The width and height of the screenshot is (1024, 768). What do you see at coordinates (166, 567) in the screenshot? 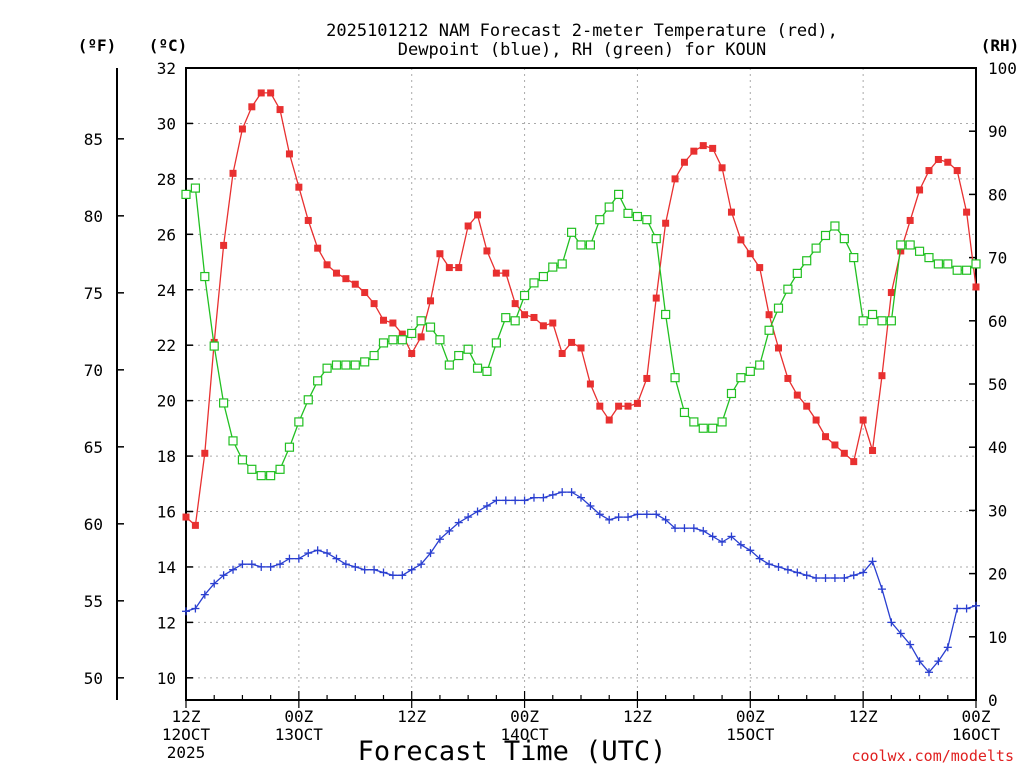
I see `celsius-tick-label: 14` at bounding box center [166, 567].